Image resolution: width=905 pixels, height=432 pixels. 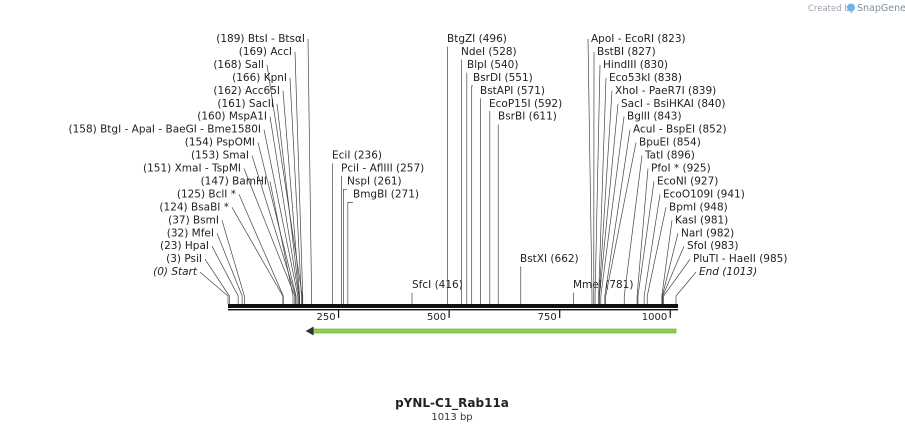 What do you see at coordinates (220, 143) in the screenshot?
I see `restriction-site-label: (154) PspOMI` at bounding box center [220, 143].